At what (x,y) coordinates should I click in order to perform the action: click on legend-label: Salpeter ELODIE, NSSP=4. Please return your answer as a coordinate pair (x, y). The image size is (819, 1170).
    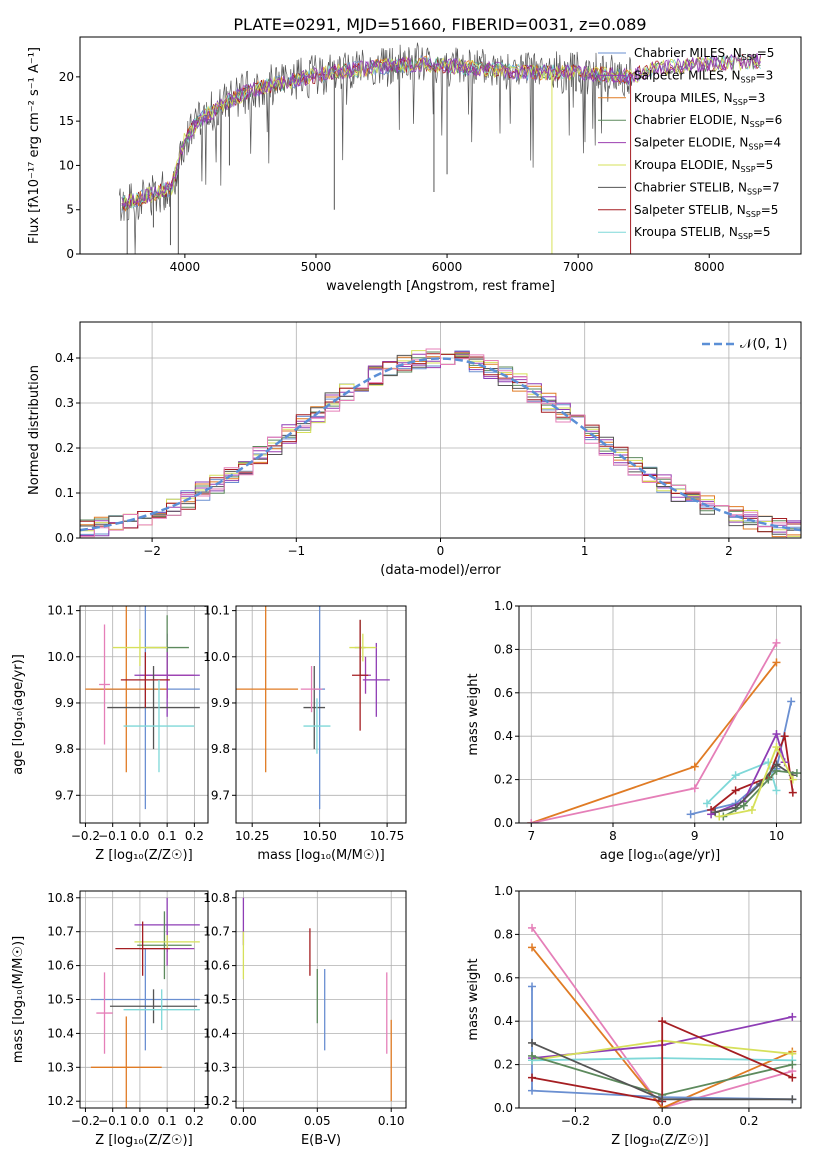
    Looking at the image, I should click on (707, 144).